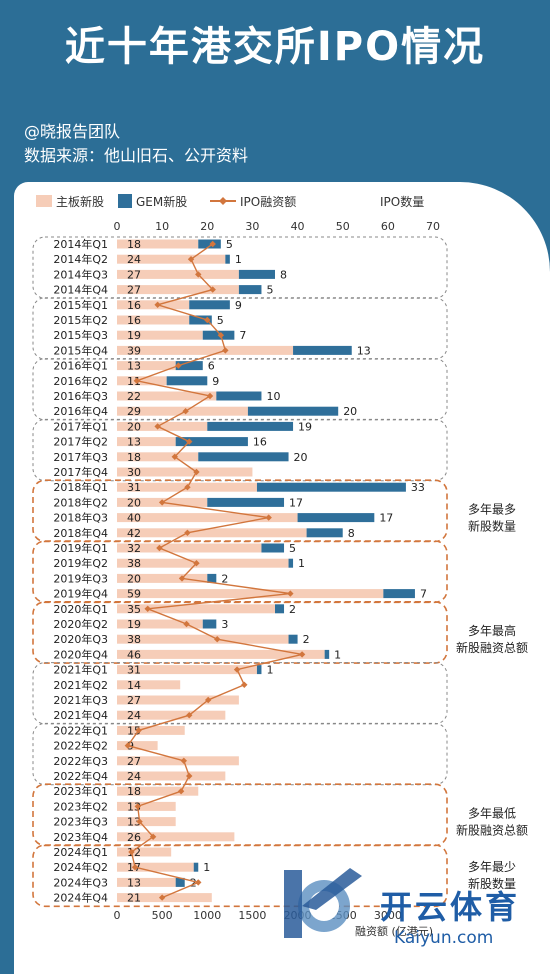 This screenshot has height=974, width=550. Describe the element at coordinates (229, 244) in the screenshot. I see `gem-bar-label: 5` at that location.